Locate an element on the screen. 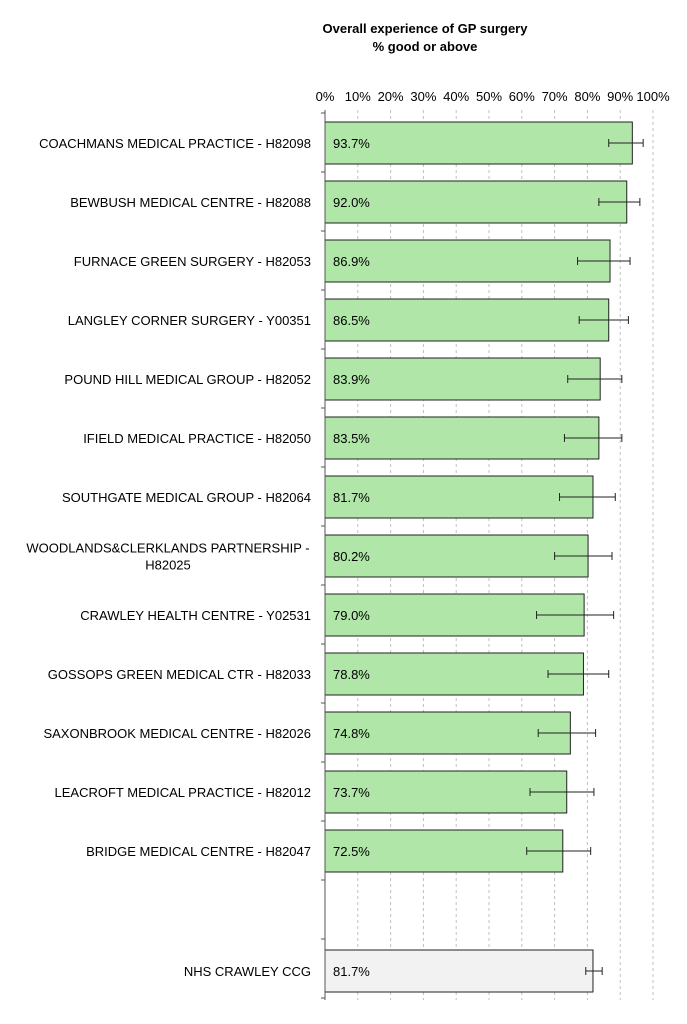 The width and height of the screenshot is (687, 1024). bar-value-label: 86.9% is located at coordinates (351, 261).